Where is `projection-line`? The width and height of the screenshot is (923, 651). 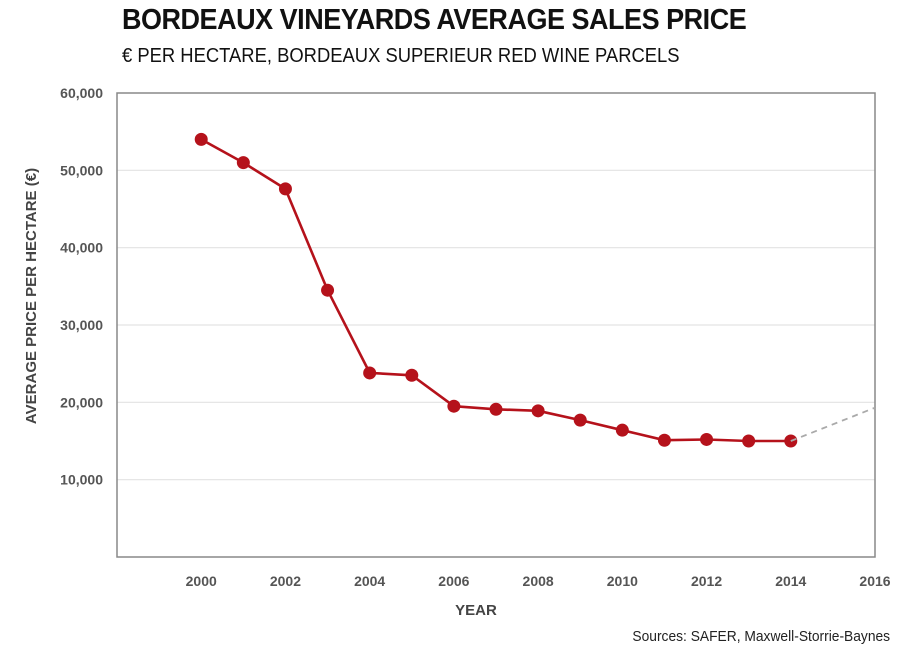 projection-line is located at coordinates (833, 424).